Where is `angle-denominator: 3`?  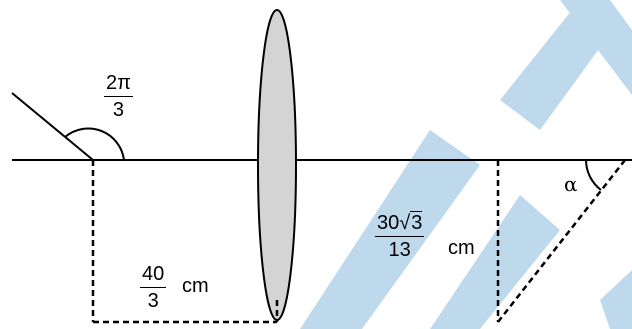
angle-denominator: 3 is located at coordinates (118, 110).